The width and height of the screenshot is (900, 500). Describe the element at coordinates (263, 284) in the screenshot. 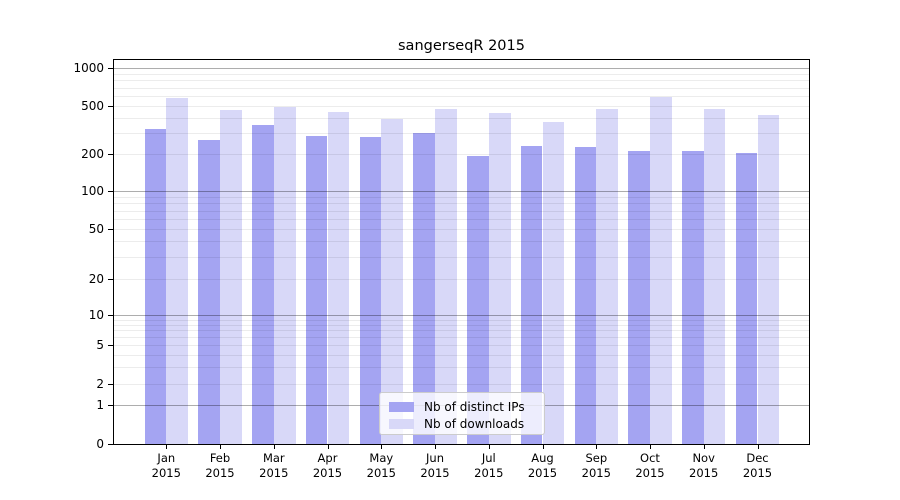

I see `bar-distinct-ips-mar` at that location.